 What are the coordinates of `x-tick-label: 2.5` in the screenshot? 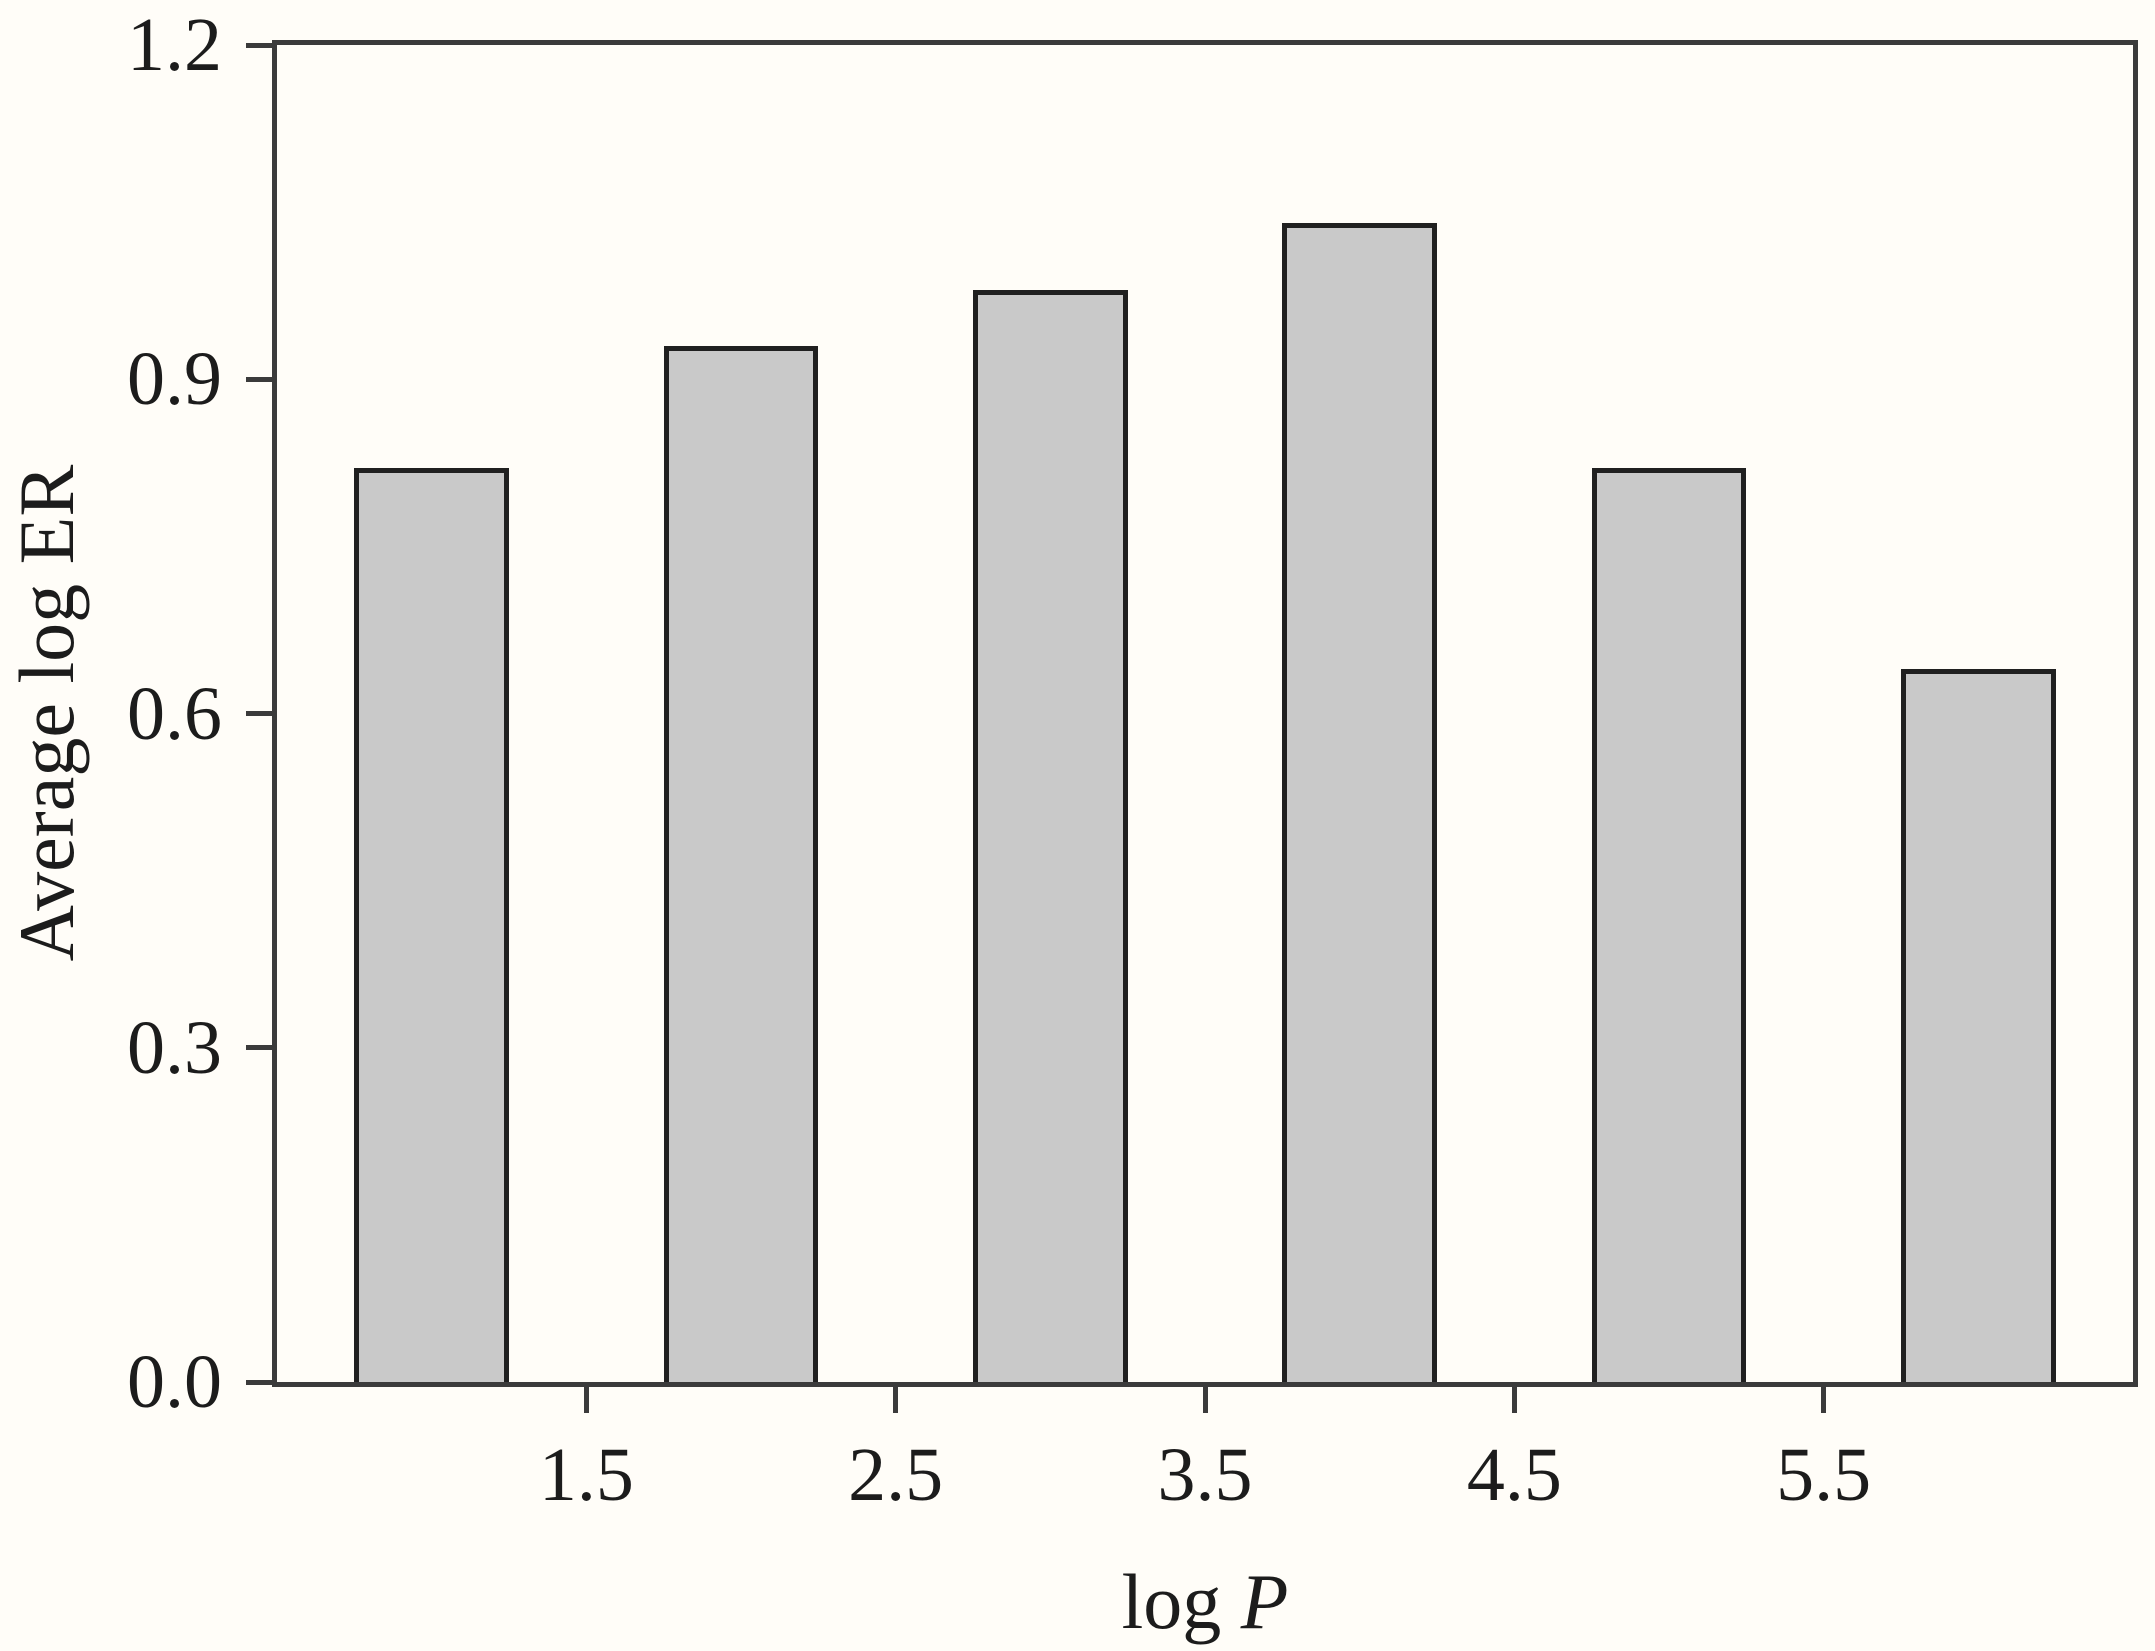 It's located at (896, 1475).